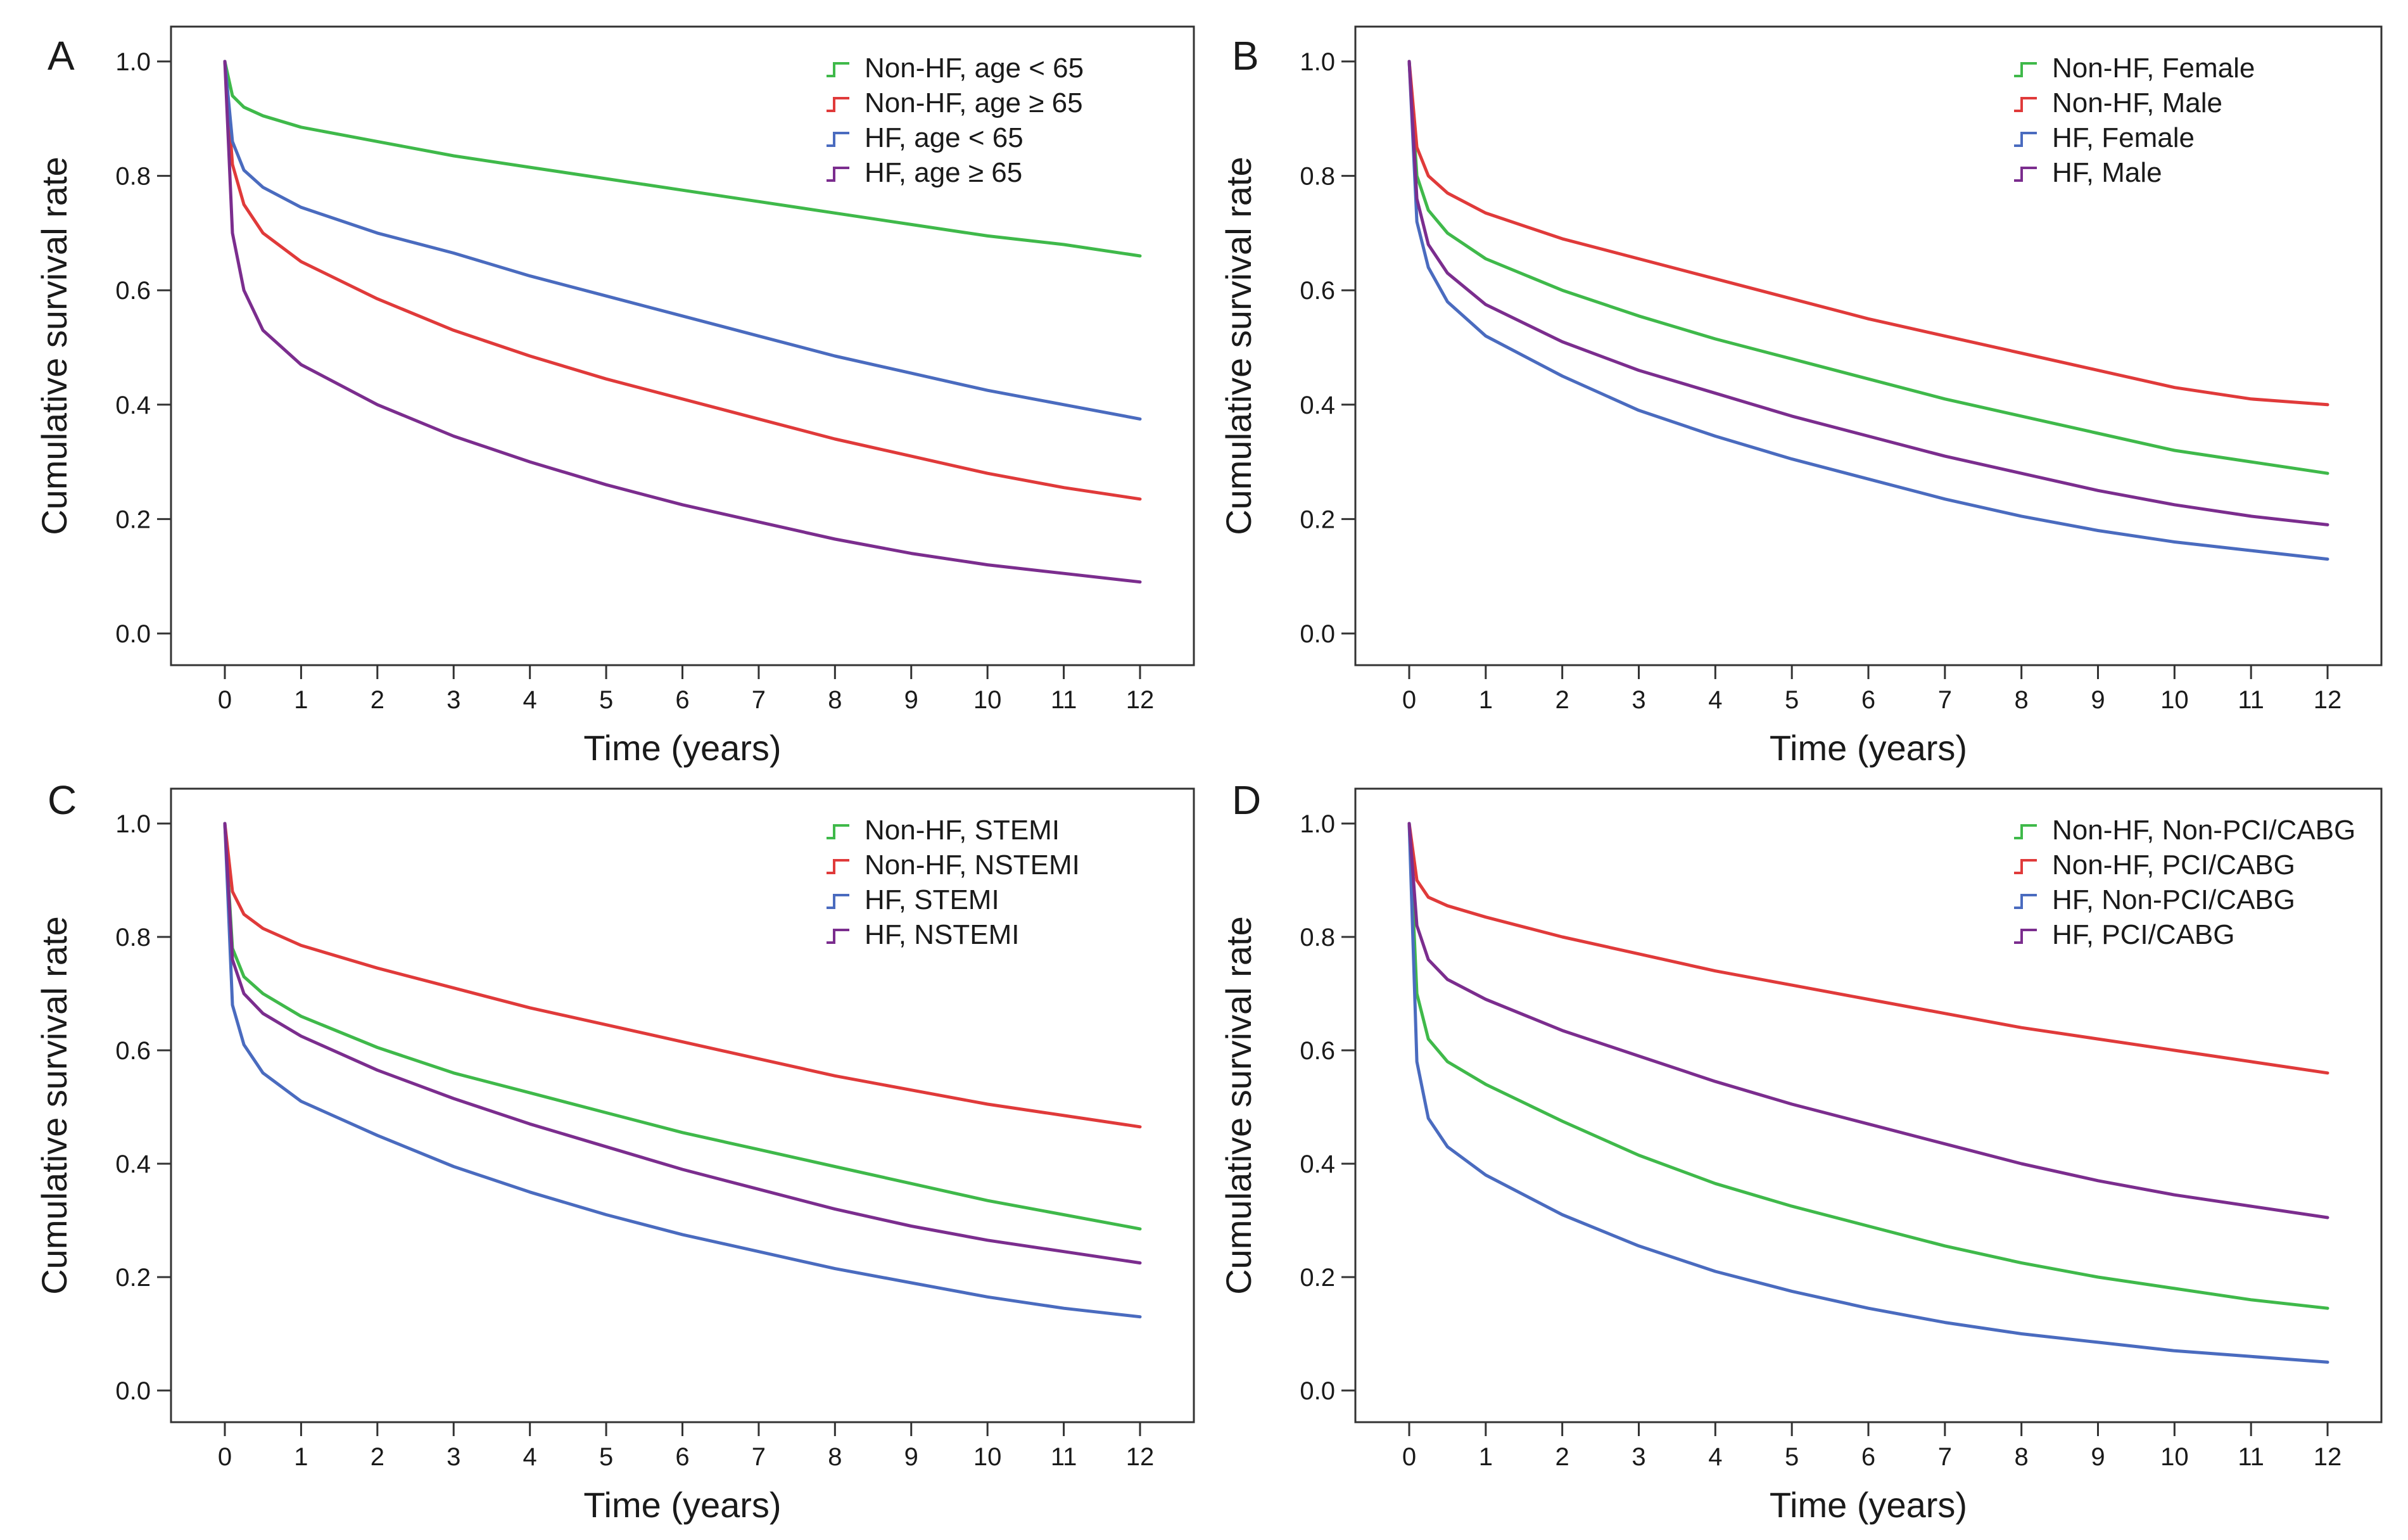 This screenshot has width=2408, height=1540. Describe the element at coordinates (2173, 865) in the screenshot. I see `legend-label: Non-HF, PCI/CABG` at that location.